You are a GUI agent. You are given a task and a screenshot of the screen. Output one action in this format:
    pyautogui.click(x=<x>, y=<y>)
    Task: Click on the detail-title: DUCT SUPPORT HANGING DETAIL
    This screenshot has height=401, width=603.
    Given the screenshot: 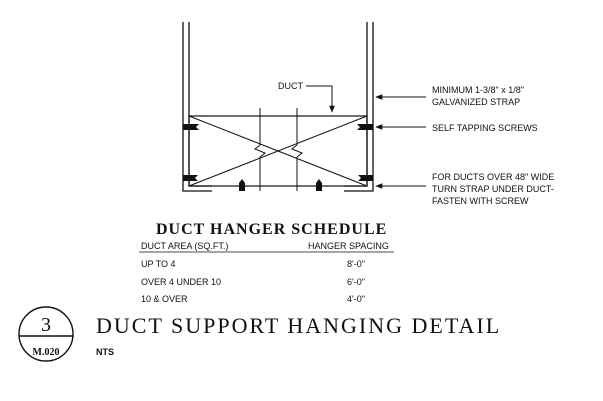 What is the action you would take?
    pyautogui.click(x=298, y=325)
    